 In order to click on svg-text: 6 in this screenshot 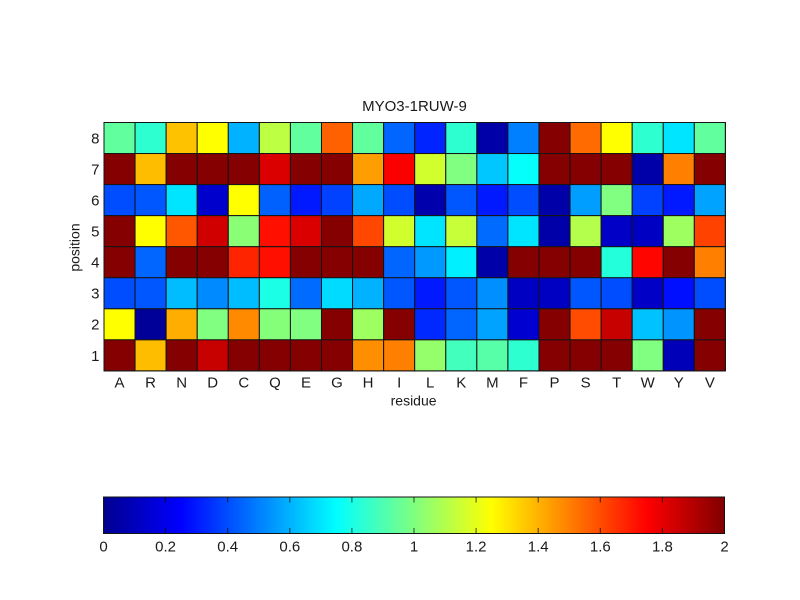, I will do `click(95, 201)`.